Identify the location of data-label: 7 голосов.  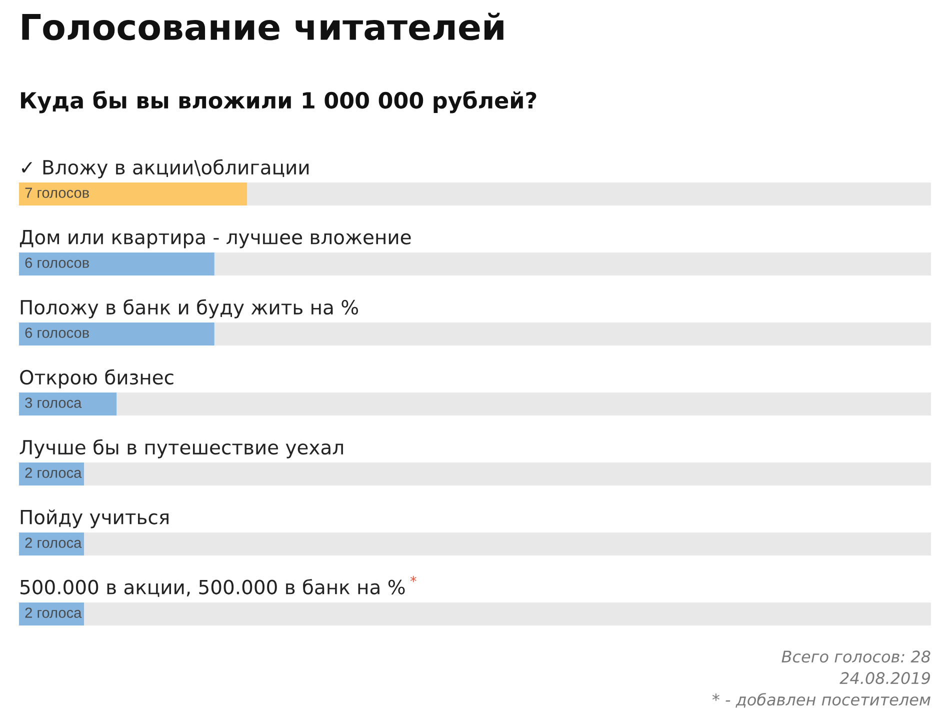
(57, 193).